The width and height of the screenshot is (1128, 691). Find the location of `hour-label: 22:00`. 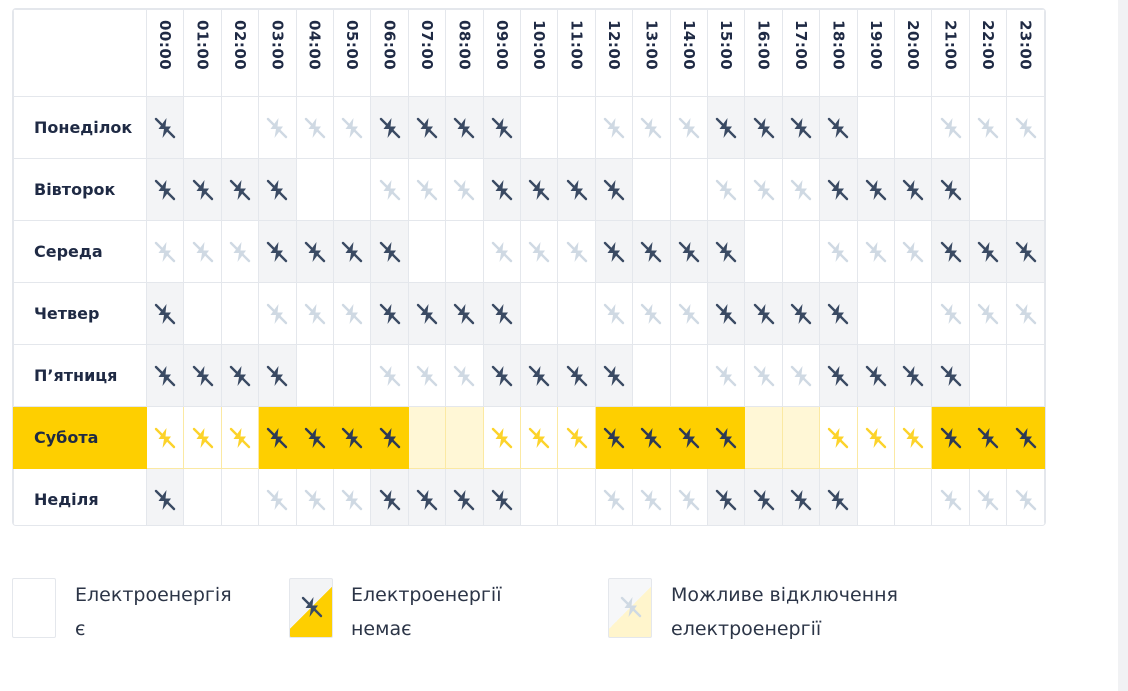

hour-label: 22:00 is located at coordinates (988, 45).